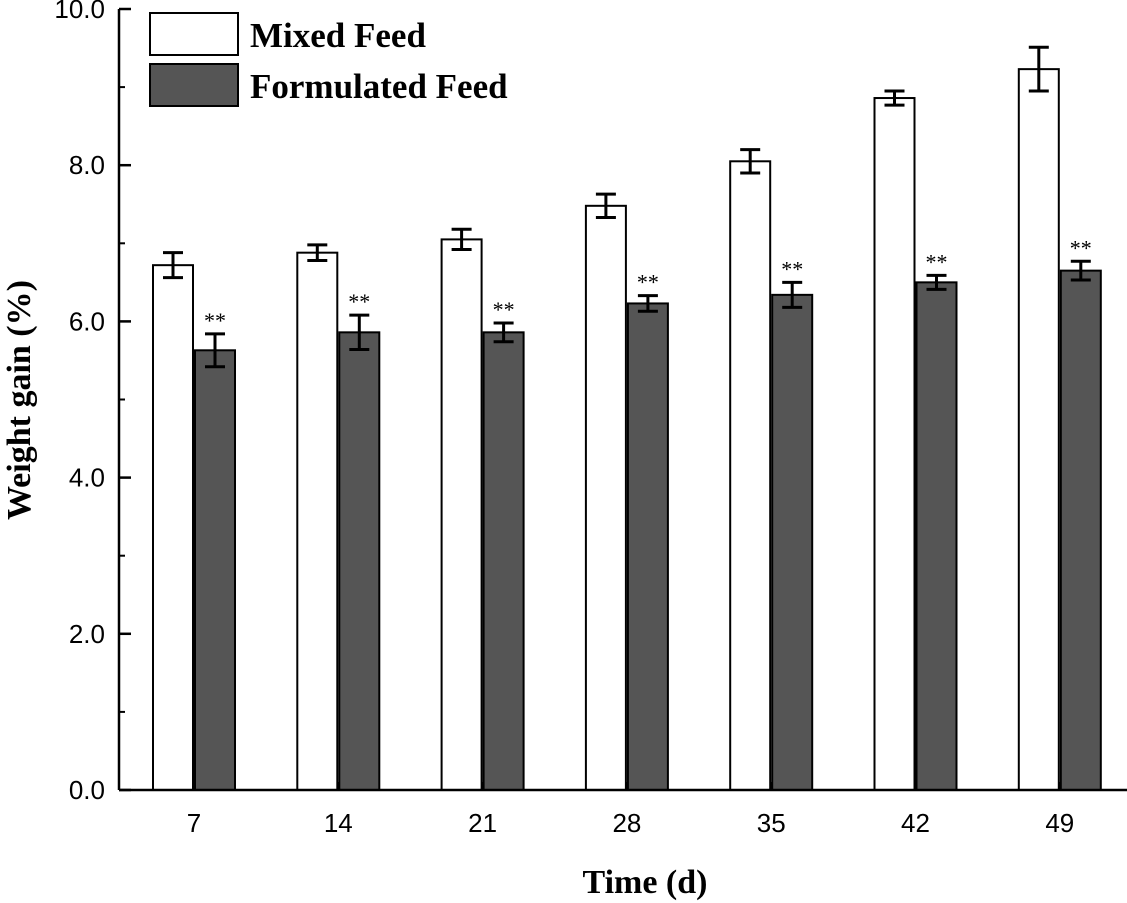 Image resolution: width=1127 pixels, height=903 pixels. What do you see at coordinates (194, 823) in the screenshot?
I see `x-tick-label-7: 7` at bounding box center [194, 823].